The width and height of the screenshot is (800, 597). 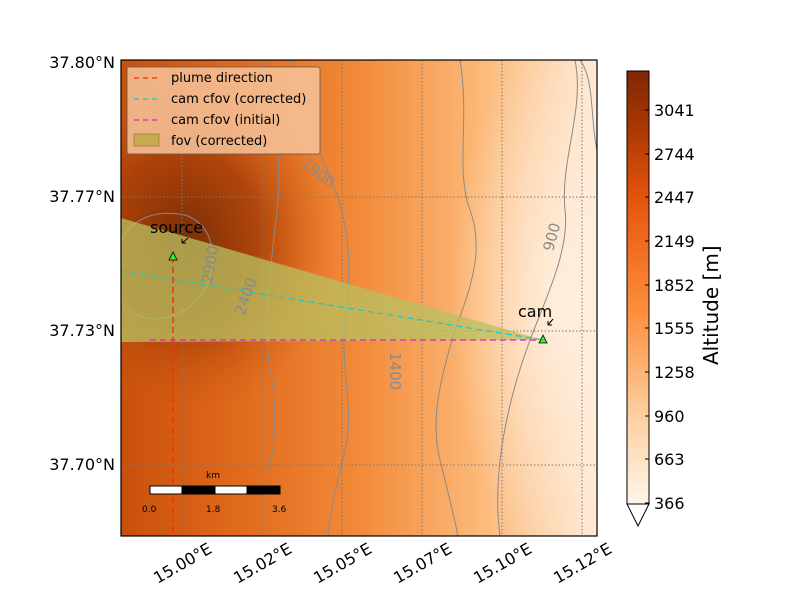 I want to click on colorbar-extend-arrow, so click(x=638, y=515).